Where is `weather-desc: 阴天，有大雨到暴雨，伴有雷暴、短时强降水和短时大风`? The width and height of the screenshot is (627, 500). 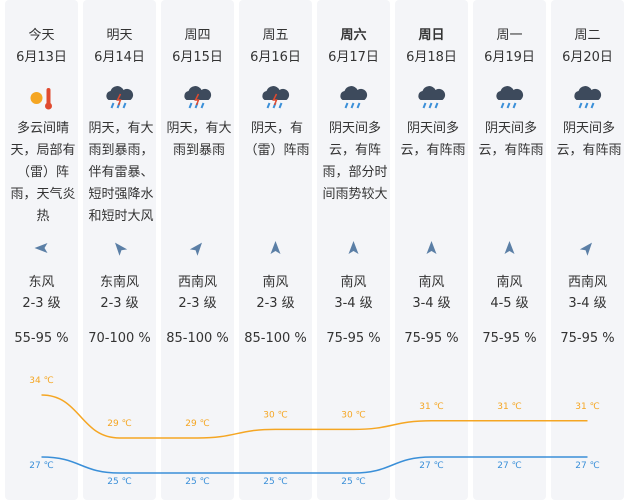
weather-desc: 阴天，有大雨到暴雨，伴有雷暴、短时强降水和短时大风 is located at coordinates (121, 172).